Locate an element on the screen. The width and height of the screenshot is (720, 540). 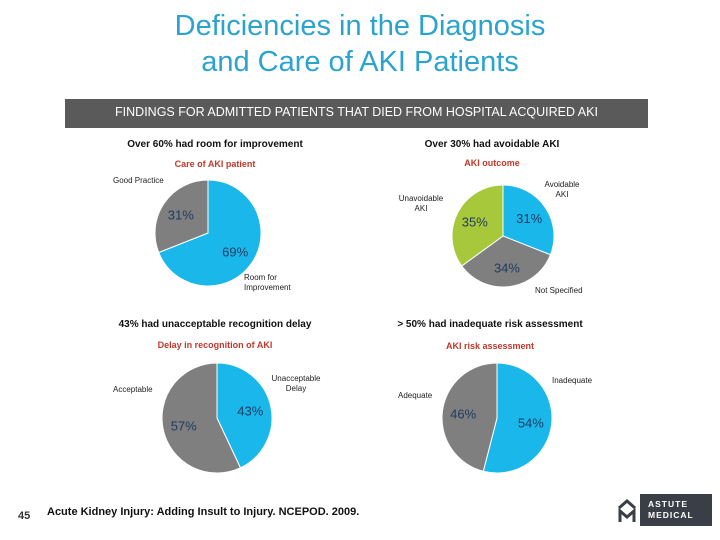
chart-title: Over 30% had avoidable AKI is located at coordinates (492, 144).